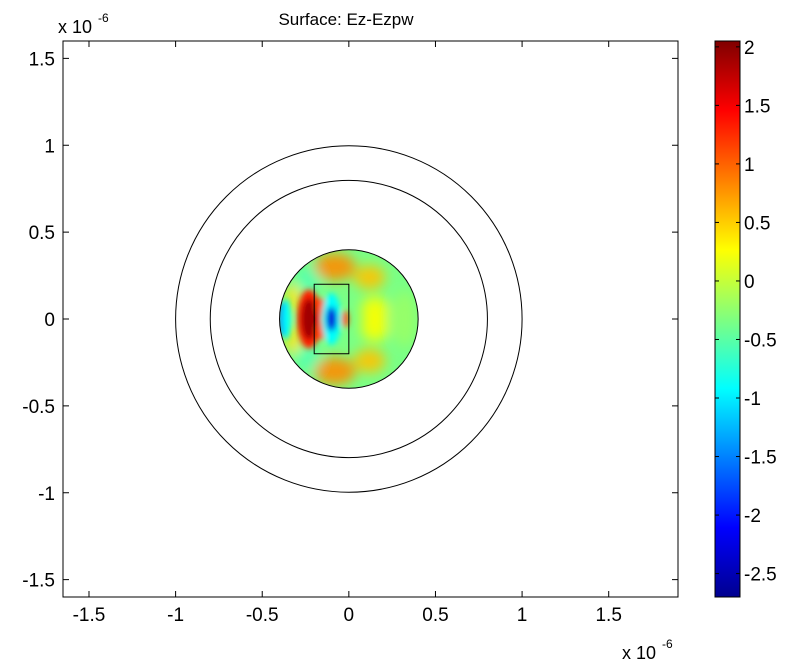 Image resolution: width=787 pixels, height=670 pixels. Describe the element at coordinates (349, 615) in the screenshot. I see `x-tick-label: 0` at that location.